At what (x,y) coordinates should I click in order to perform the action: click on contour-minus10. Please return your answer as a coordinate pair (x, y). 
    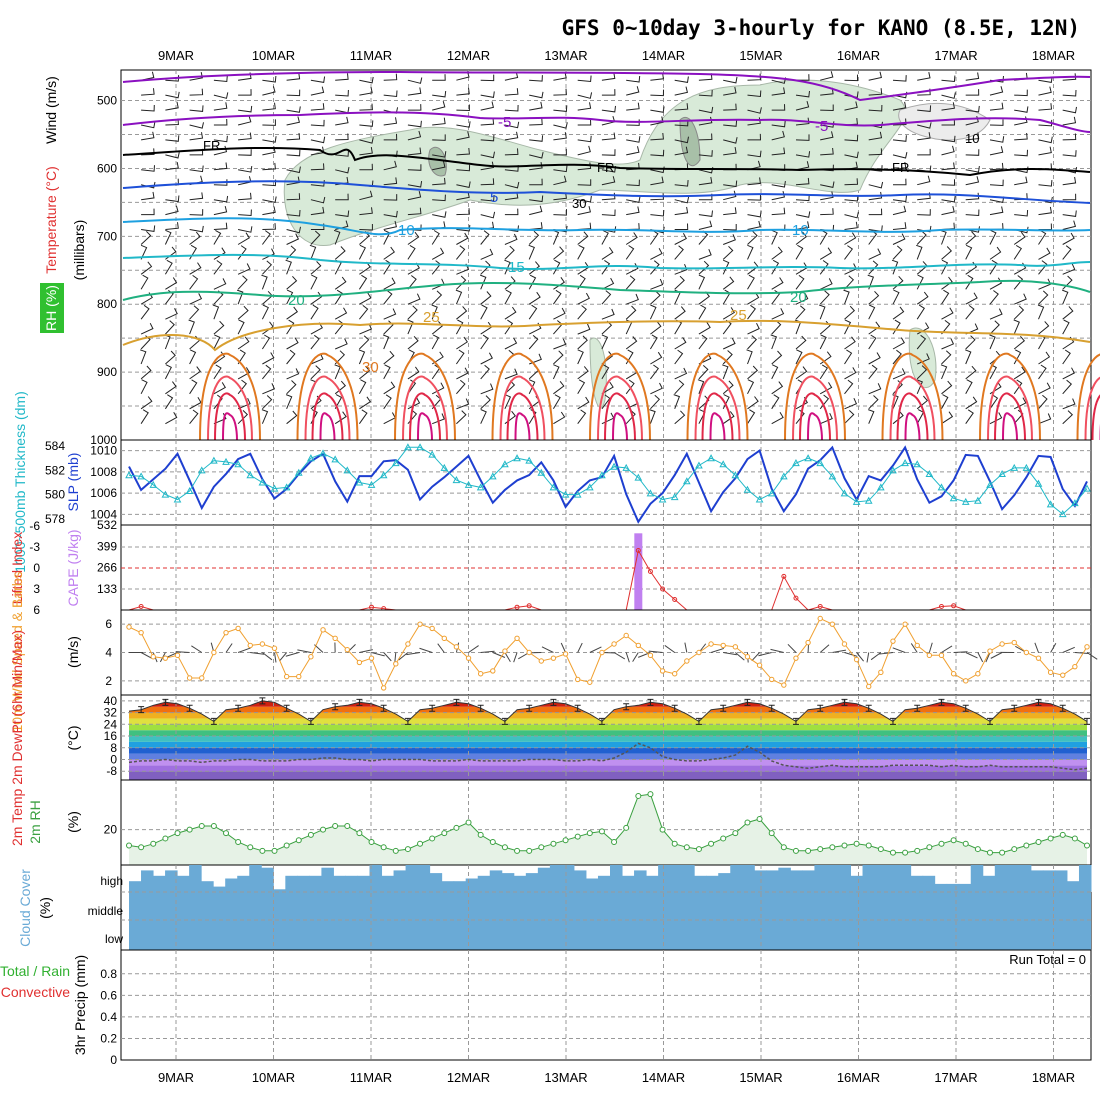
    Looking at the image, I should click on (606, 86).